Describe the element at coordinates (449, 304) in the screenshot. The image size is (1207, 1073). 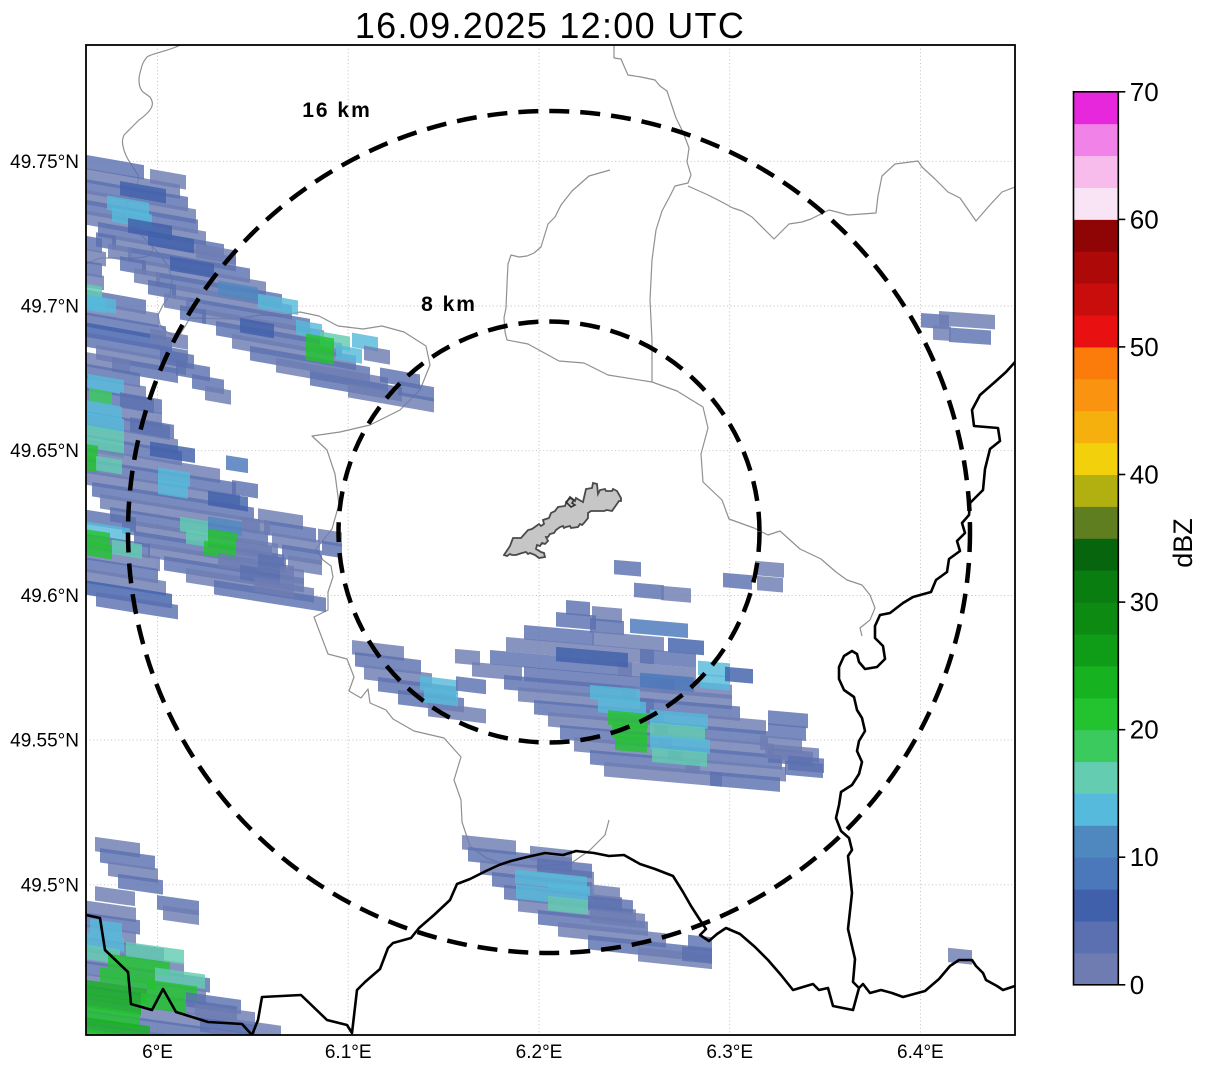
I see `svg-text: 8 km` at that location.